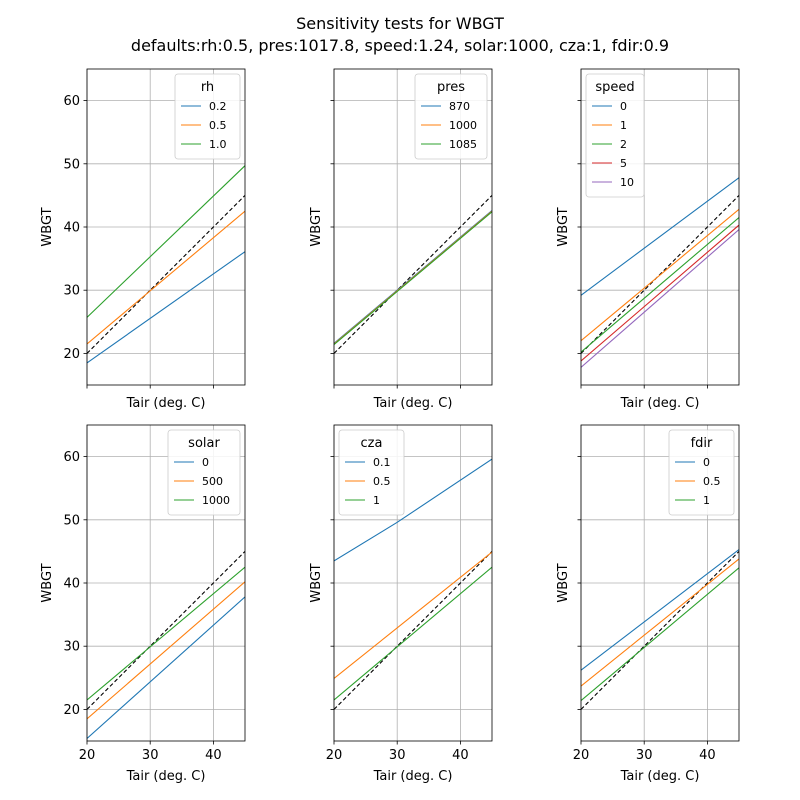 The width and height of the screenshot is (800, 800). I want to click on legend-entry-pres-1000: 1000, so click(463, 125).